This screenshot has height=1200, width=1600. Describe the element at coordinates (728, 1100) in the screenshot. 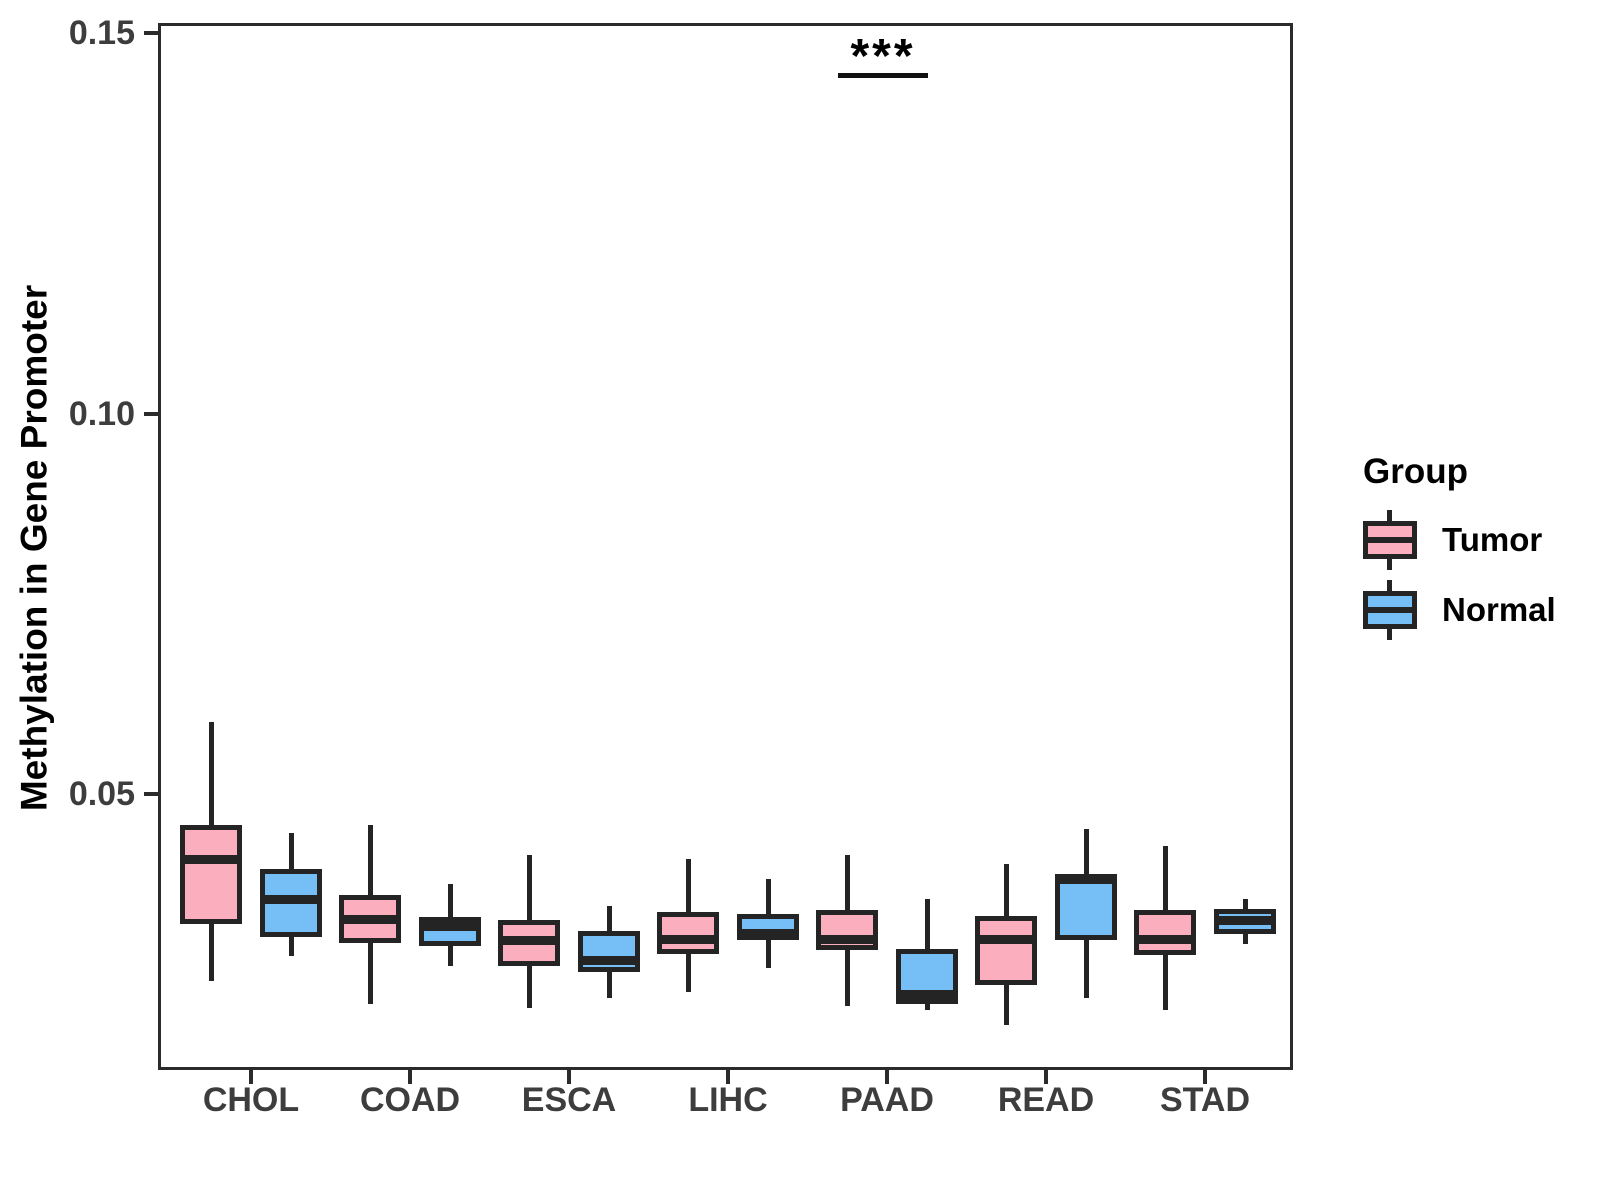

I see `x-axis-tick-label: LIHC` at that location.